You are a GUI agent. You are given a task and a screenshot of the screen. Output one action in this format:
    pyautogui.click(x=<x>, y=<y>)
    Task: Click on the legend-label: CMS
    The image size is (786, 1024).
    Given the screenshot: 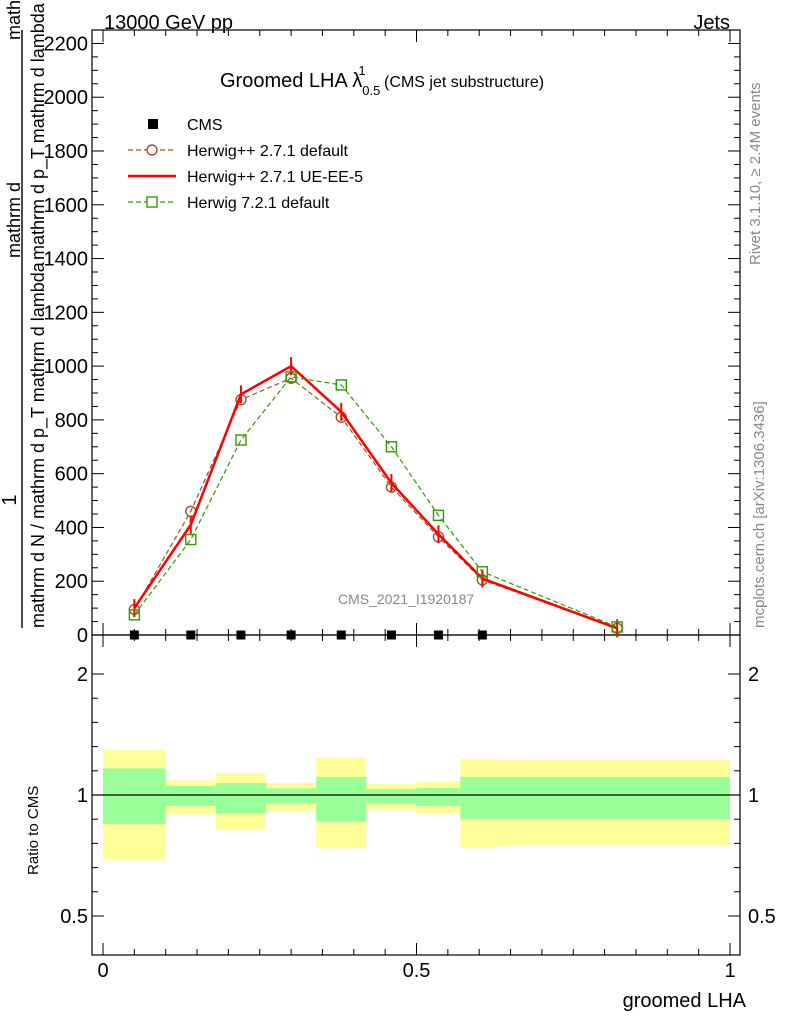 What is the action you would take?
    pyautogui.click(x=205, y=125)
    